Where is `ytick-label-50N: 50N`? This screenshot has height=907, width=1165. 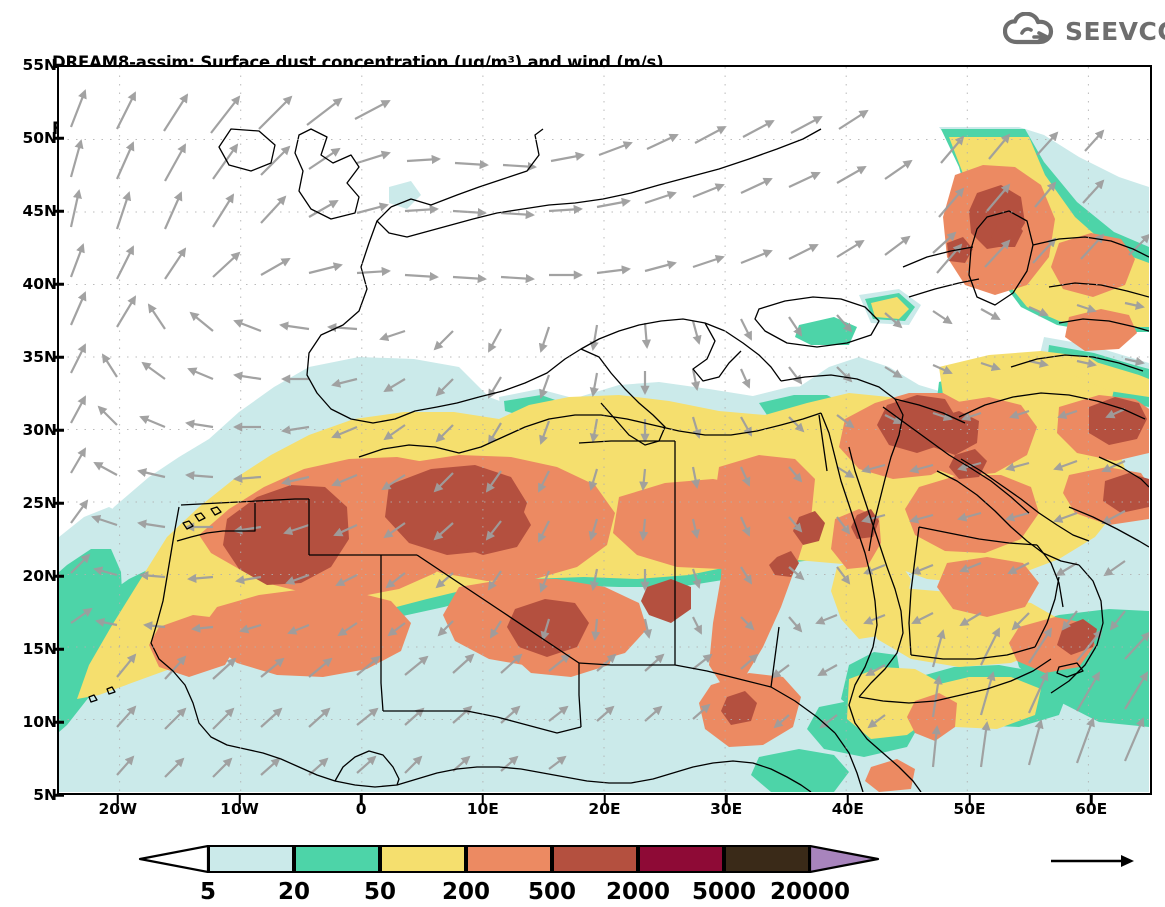
ytick-label-50N: 50N is located at coordinates (39, 138).